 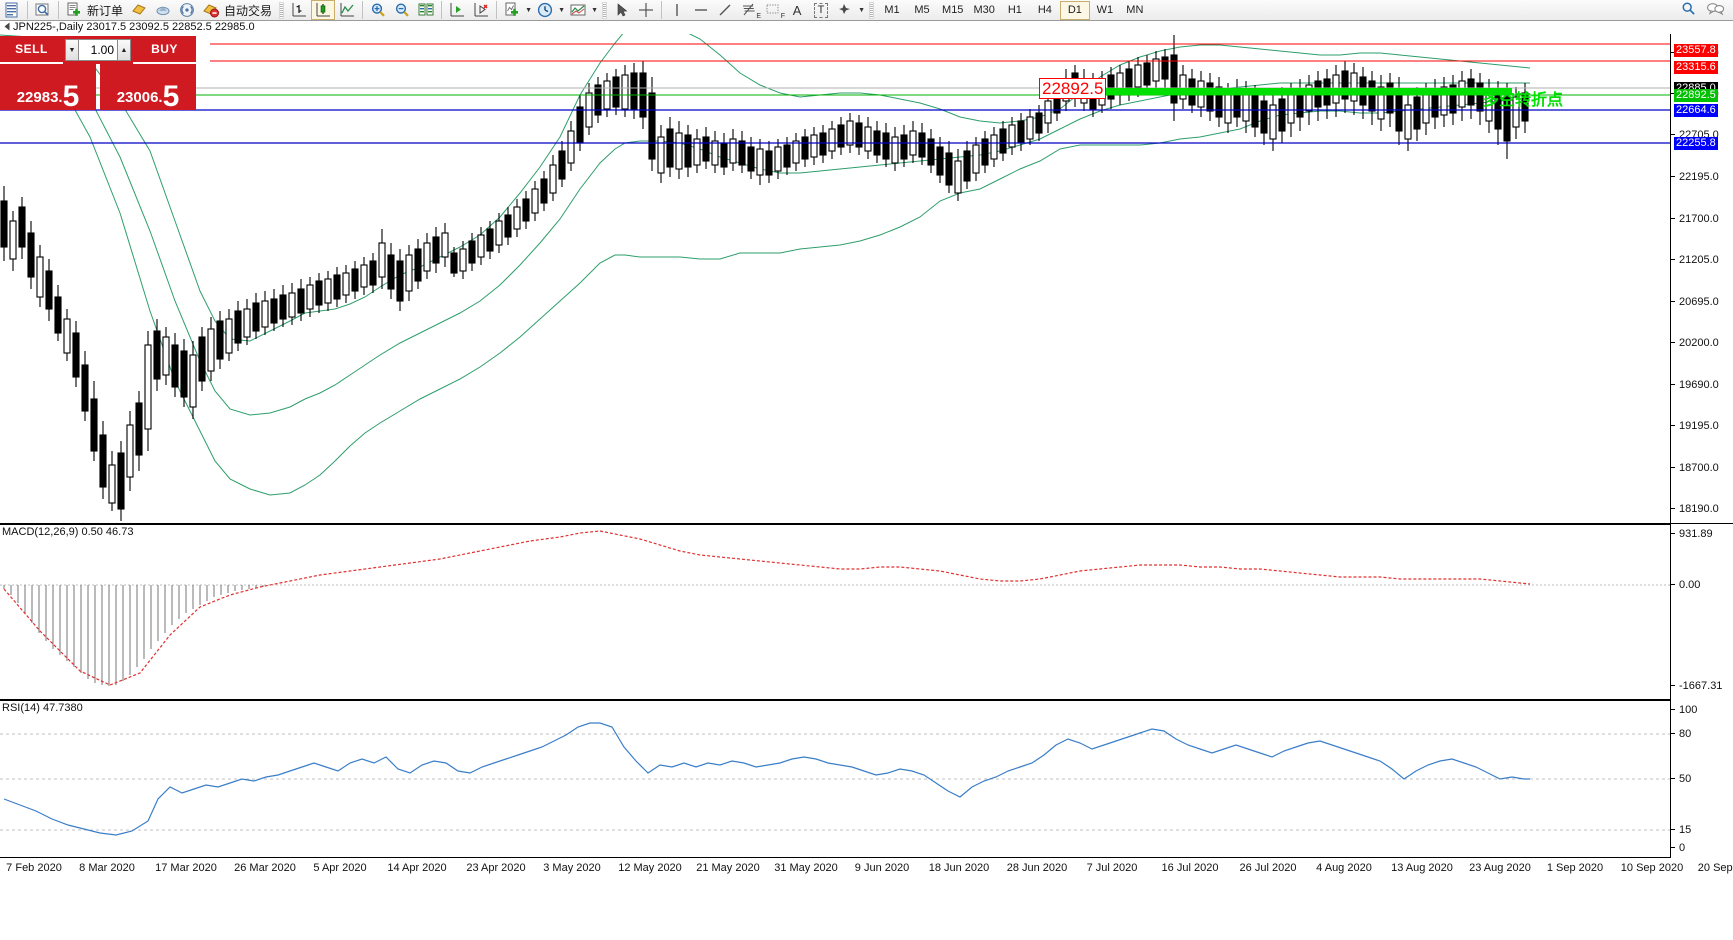 I want to click on timeframe-w1: W1, so click(x=1105, y=10).